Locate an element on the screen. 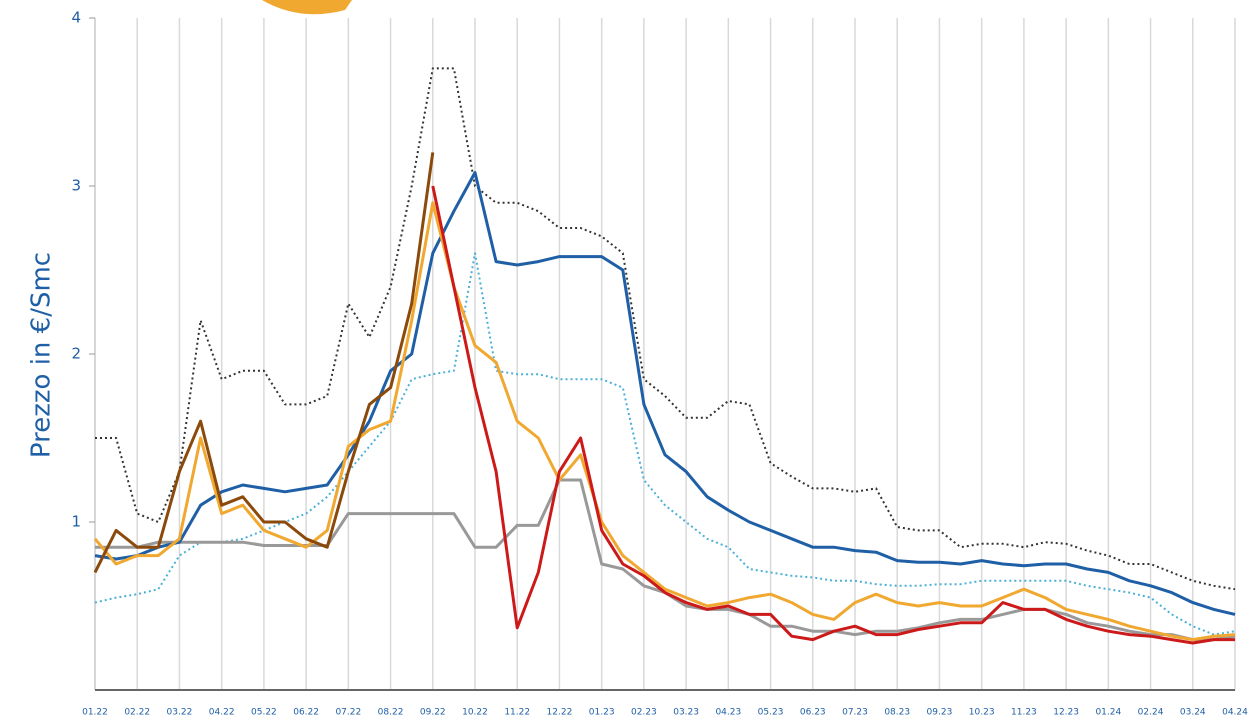  y-axis-title: Prezzo in €/Smc is located at coordinates (42, 355).